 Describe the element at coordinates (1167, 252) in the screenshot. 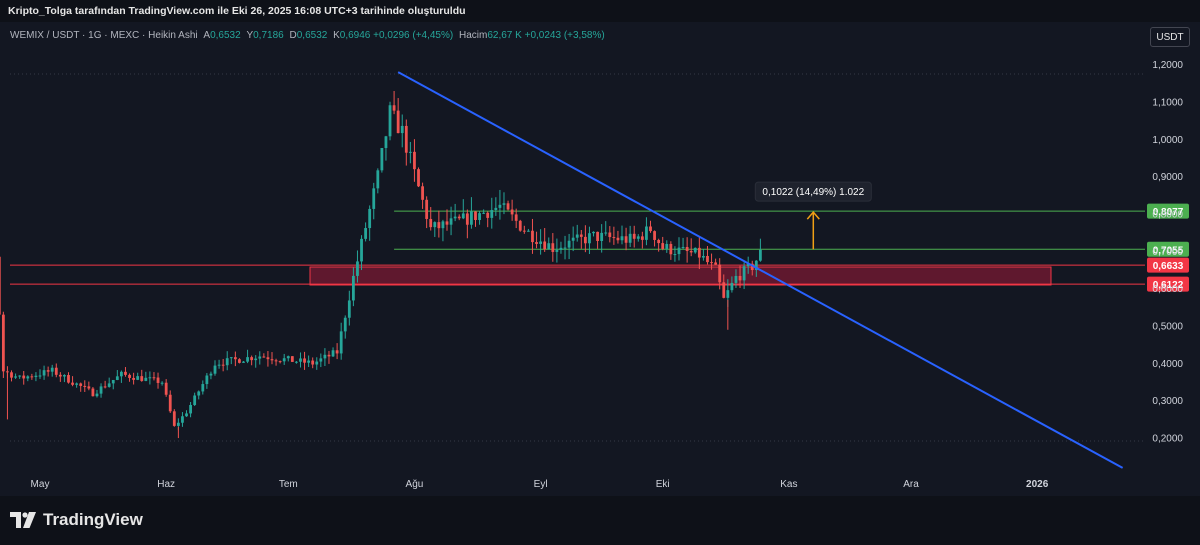

I see `y-tick-label: 0,7000` at that location.